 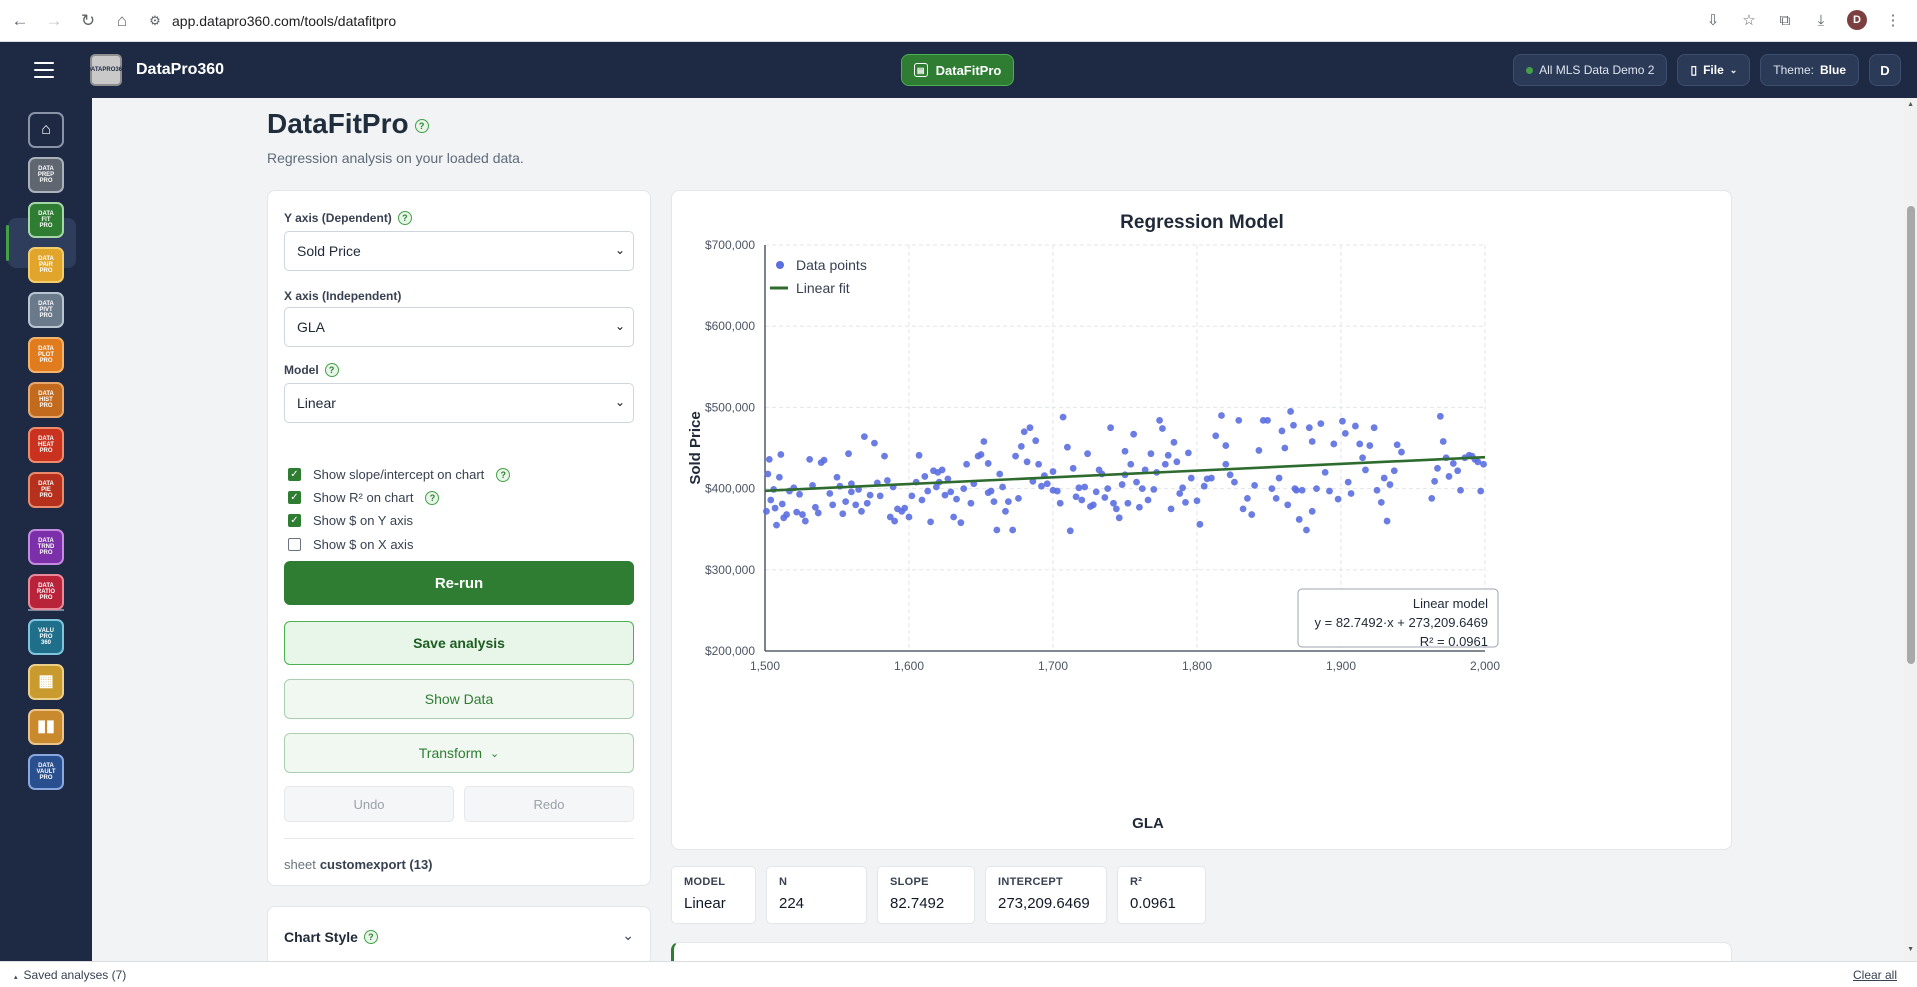 What do you see at coordinates (1821, 20) in the screenshot?
I see `downloads-icon: ⤓` at bounding box center [1821, 20].